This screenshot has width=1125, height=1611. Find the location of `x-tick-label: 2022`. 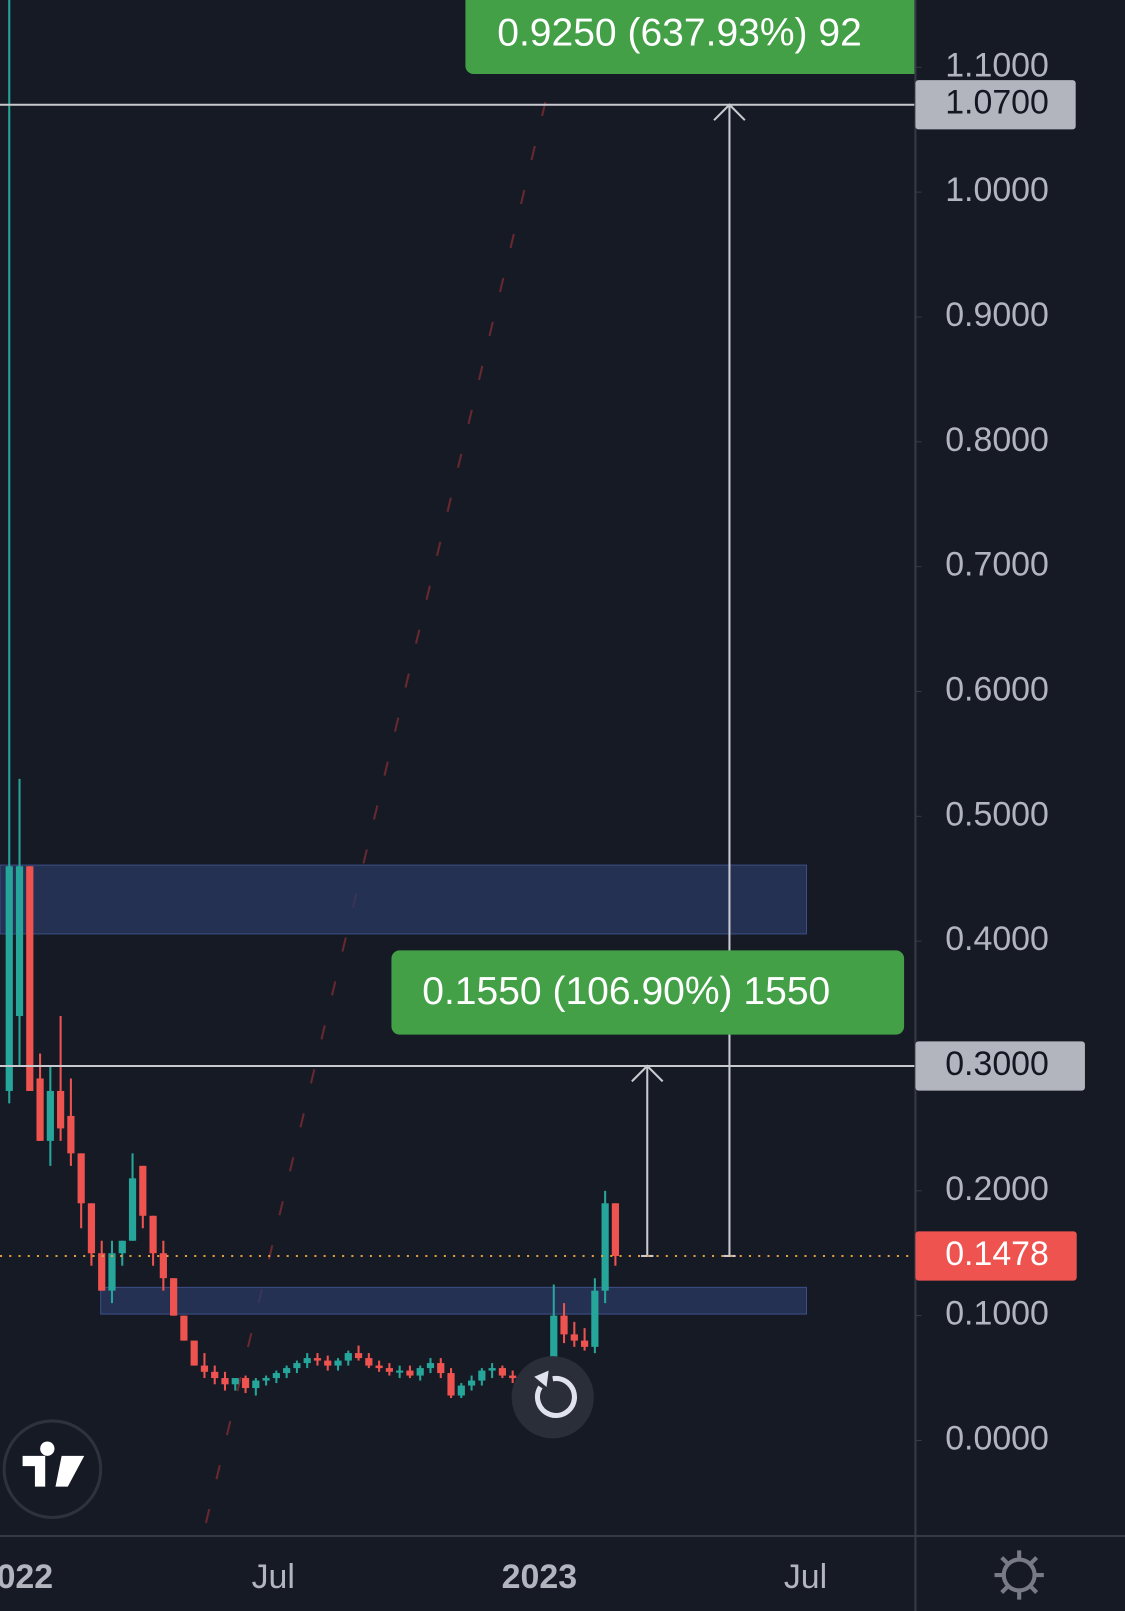

x-tick-label: 2022 is located at coordinates (26, 1577).